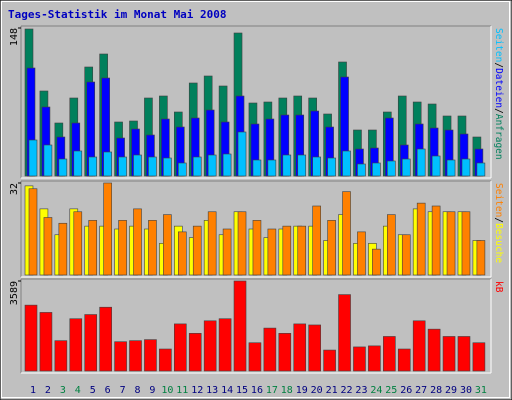  Describe the element at coordinates (93, 390) in the screenshot. I see `x-tick-label: 5` at that location.